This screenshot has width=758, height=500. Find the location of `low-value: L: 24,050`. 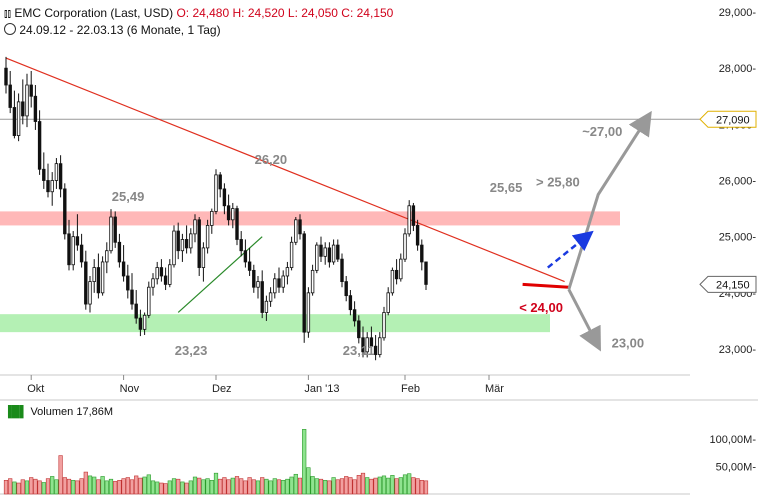

low-value: L: 24,050 is located at coordinates (312, 13).